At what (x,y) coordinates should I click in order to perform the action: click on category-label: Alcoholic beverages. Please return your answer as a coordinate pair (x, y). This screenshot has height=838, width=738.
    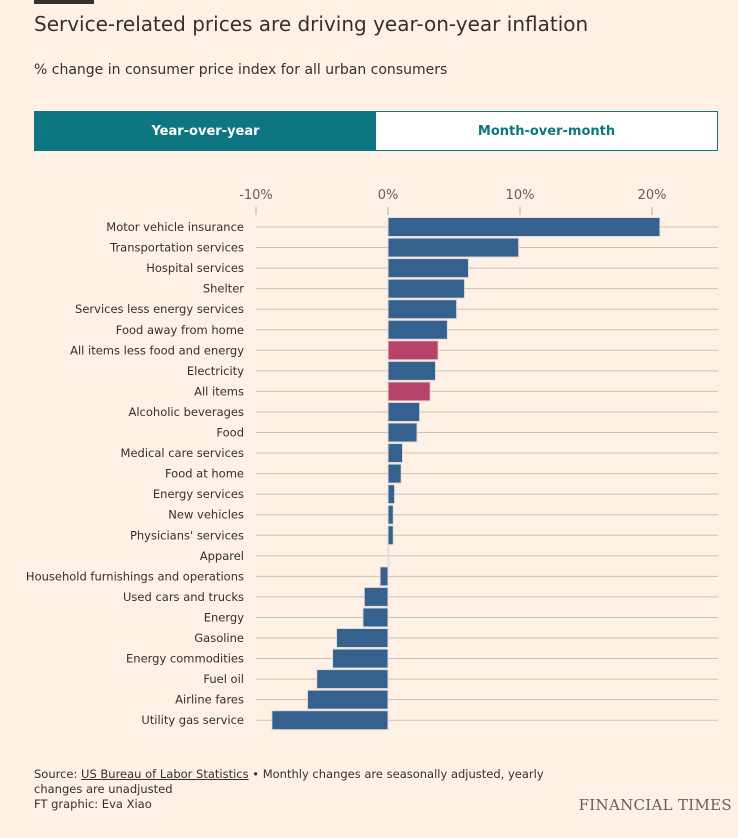
    Looking at the image, I should click on (186, 412).